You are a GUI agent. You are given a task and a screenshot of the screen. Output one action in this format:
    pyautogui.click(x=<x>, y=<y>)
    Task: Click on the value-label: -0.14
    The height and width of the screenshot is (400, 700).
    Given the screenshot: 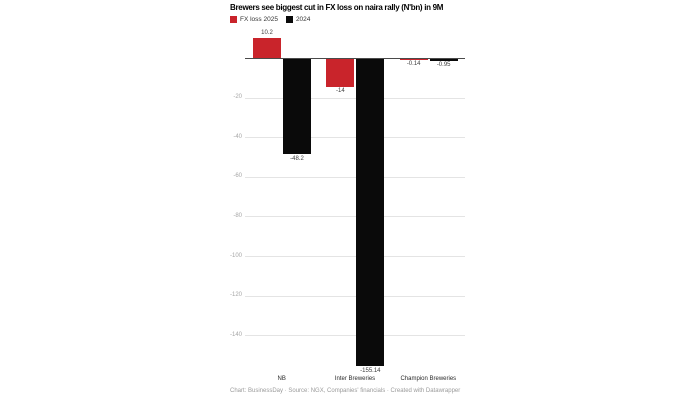 What is the action you would take?
    pyautogui.click(x=413, y=64)
    